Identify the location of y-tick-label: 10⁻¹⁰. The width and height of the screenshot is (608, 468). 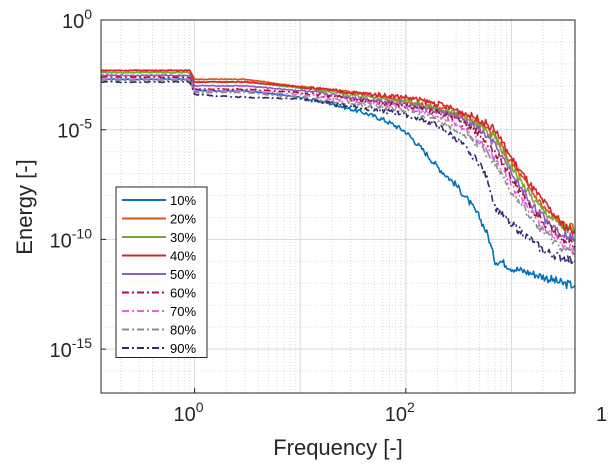
(71, 238).